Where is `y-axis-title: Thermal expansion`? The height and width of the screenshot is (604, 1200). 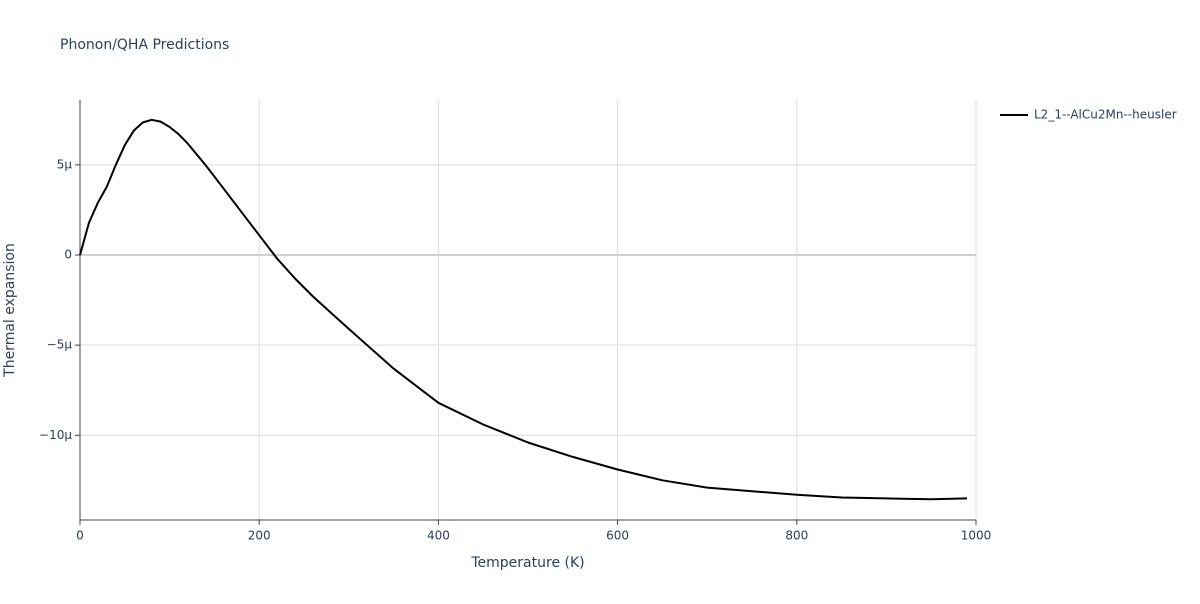 y-axis-title: Thermal expansion is located at coordinates (10, 310).